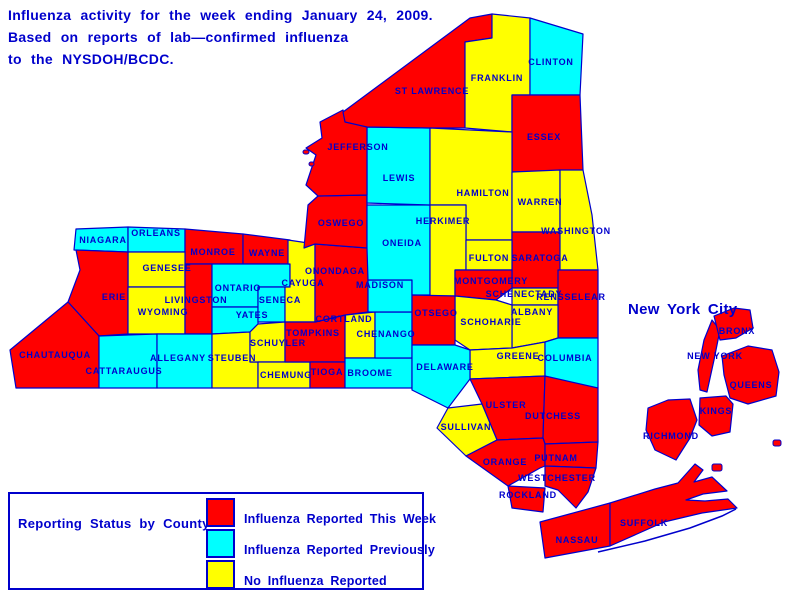  I want to click on county-label-chemung: CHEMUNG, so click(286, 375).